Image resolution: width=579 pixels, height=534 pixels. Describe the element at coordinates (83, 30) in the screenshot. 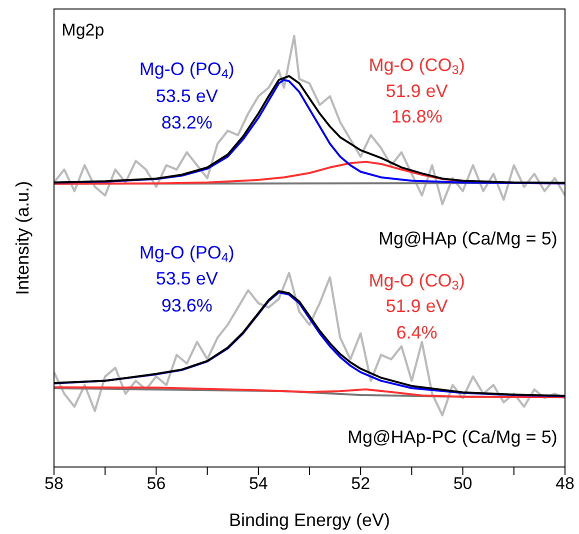

I see `annotation: Mg2p` at that location.